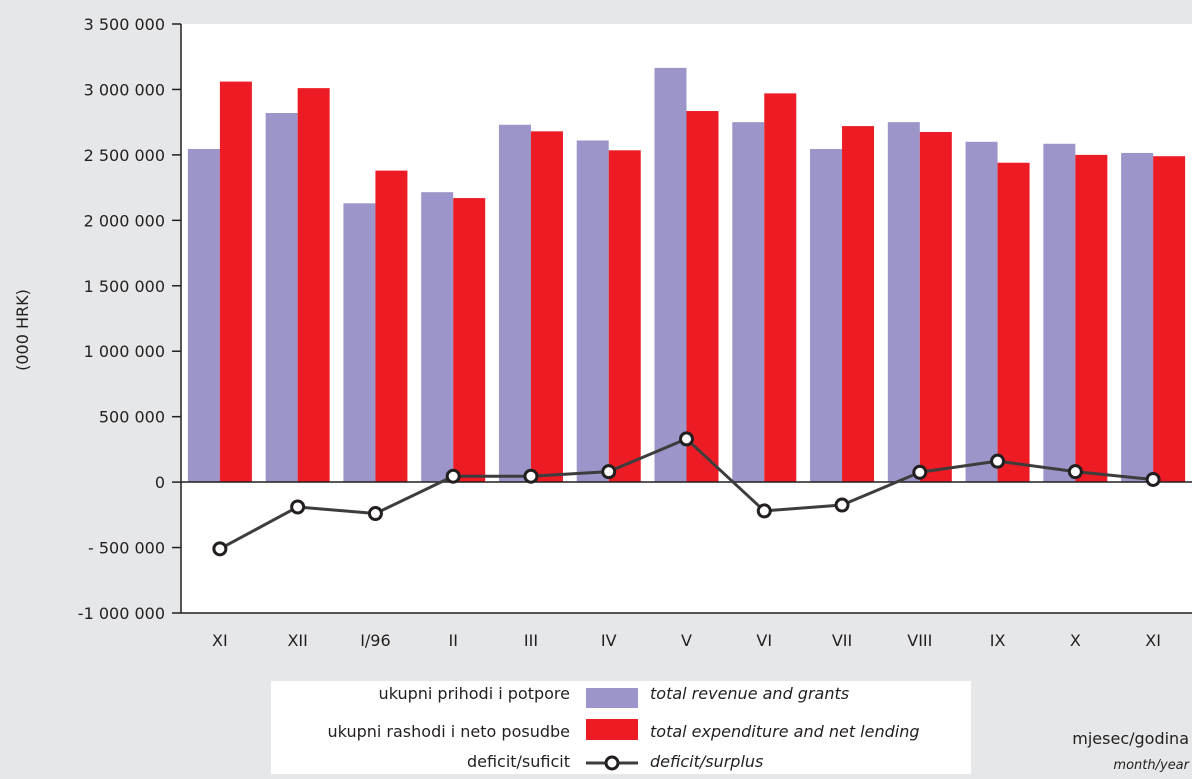  I want to click on x-tick-label: XII, so click(297, 640).